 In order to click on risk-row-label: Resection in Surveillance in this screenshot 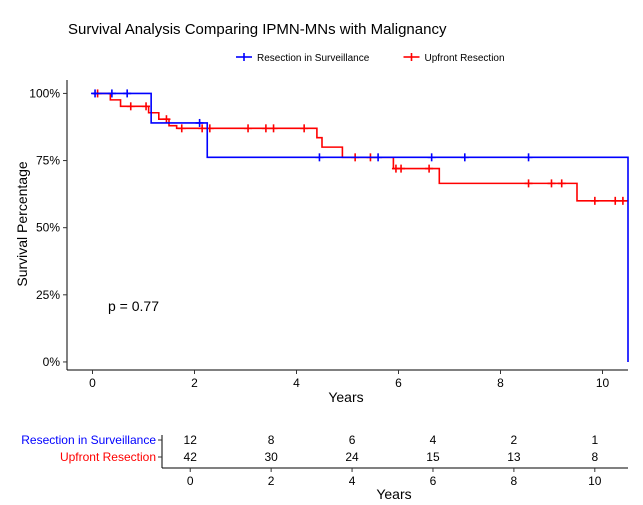, I will do `click(88, 440)`.